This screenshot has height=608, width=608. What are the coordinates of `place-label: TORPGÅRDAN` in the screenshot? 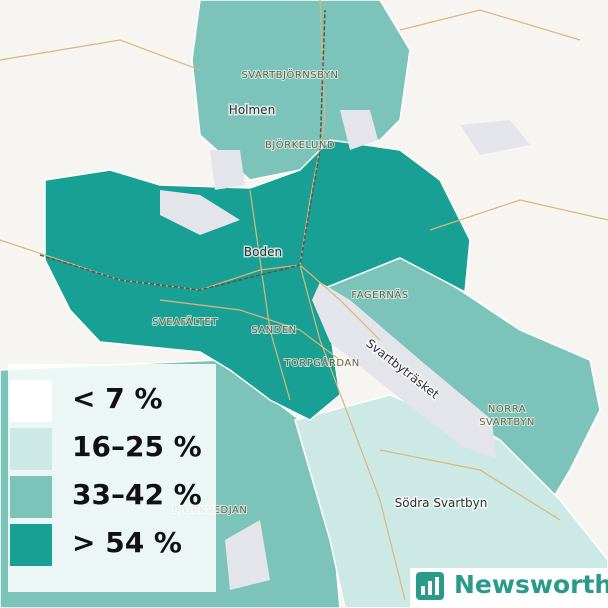 It's located at (321, 362).